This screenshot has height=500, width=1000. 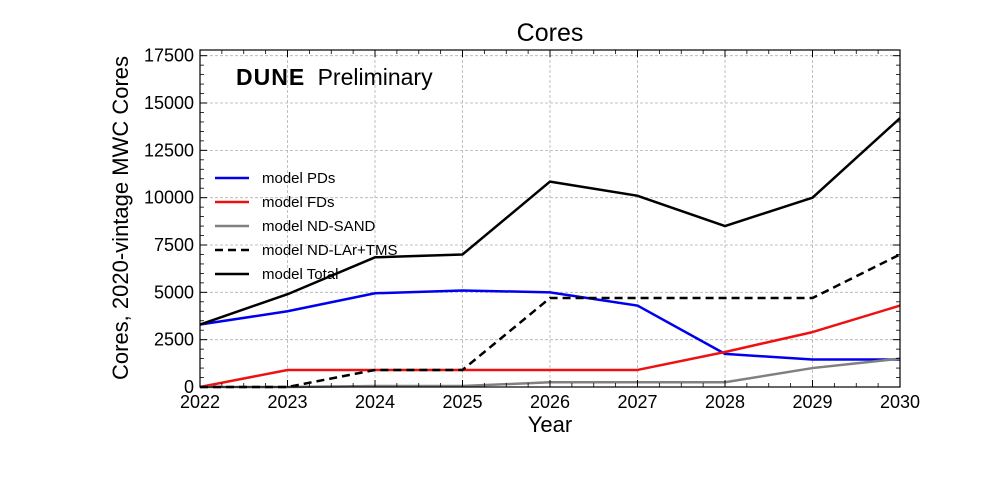 What do you see at coordinates (812, 402) in the screenshot?
I see `x-tick-label: 2029` at bounding box center [812, 402].